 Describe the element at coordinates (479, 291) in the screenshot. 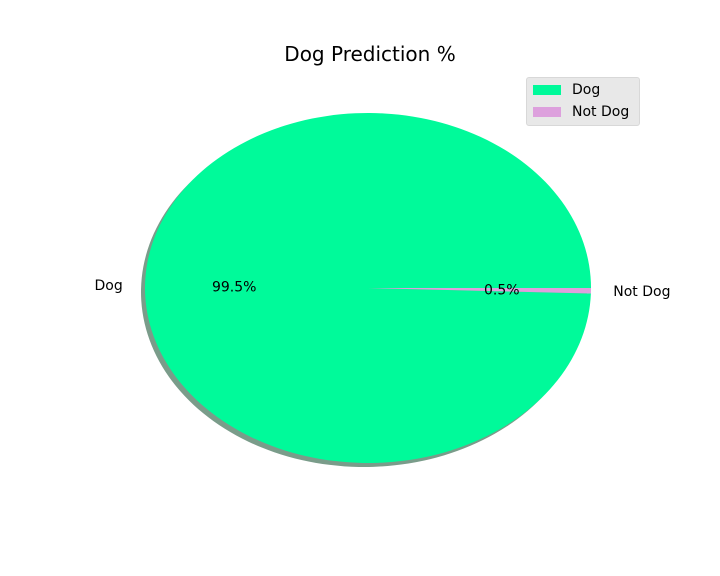

I see `pie-slice-not-dog` at that location.